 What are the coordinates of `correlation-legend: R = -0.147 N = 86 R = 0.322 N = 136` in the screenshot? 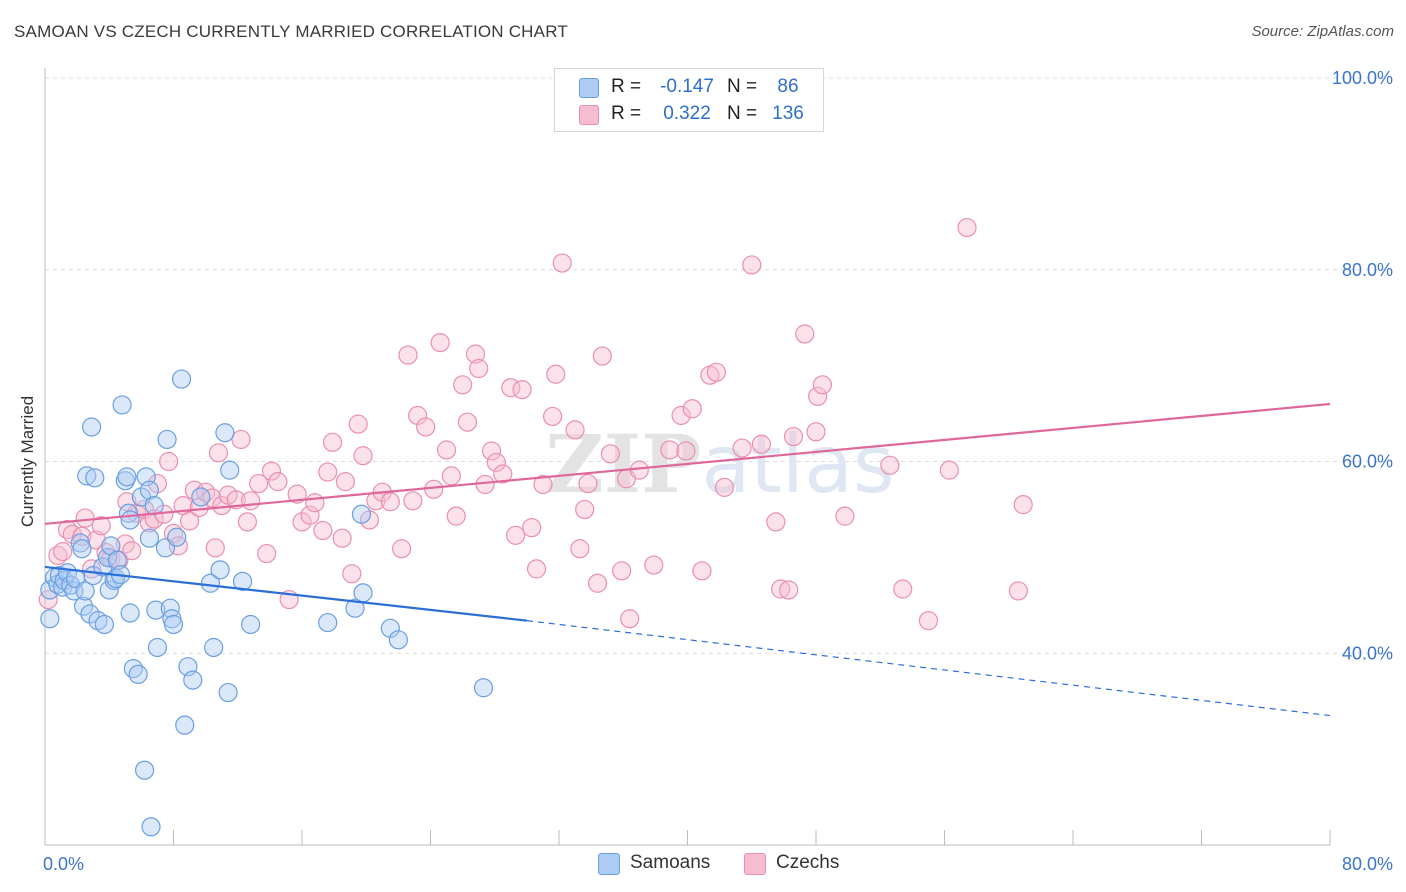 It's located at (689, 100).